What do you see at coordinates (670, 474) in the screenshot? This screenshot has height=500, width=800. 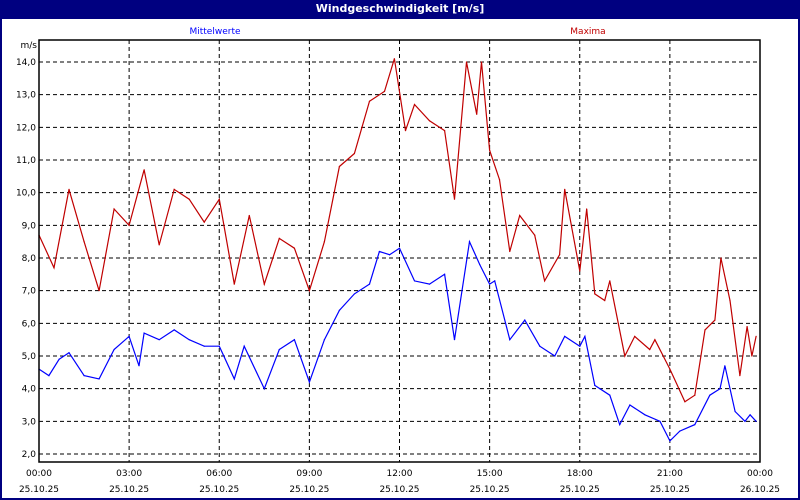 I see `x-tick-time: 21:00` at bounding box center [670, 474].